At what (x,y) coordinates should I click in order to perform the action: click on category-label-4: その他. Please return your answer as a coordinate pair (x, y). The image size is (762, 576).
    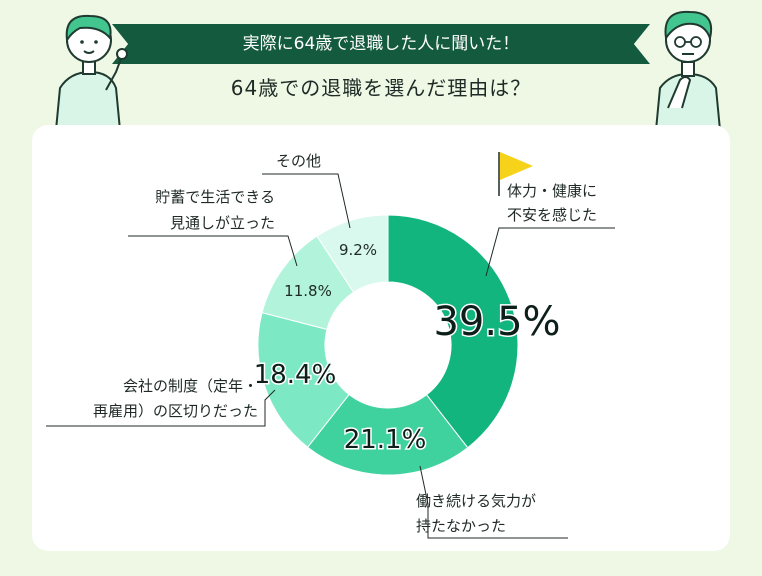
    Looking at the image, I should click on (298, 161).